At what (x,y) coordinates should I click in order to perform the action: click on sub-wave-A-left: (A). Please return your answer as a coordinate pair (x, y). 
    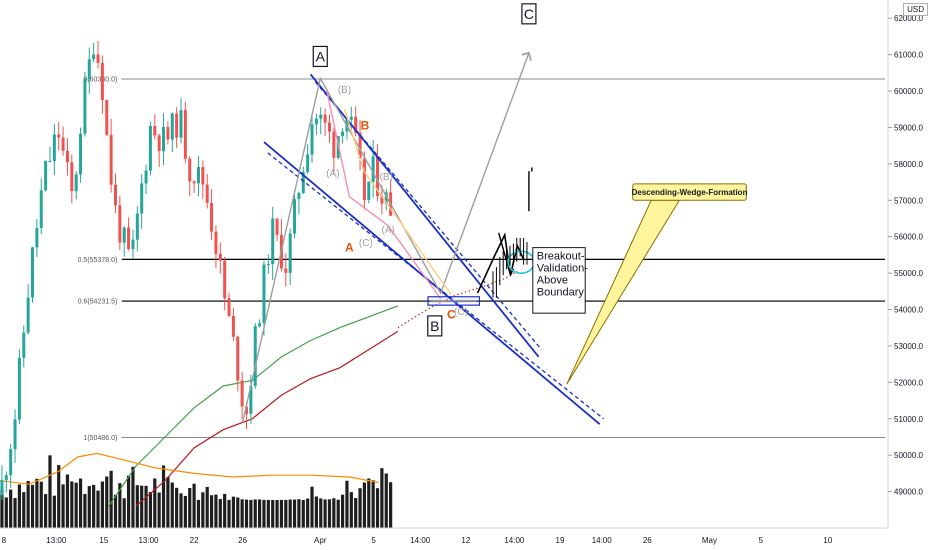
    Looking at the image, I should click on (332, 174).